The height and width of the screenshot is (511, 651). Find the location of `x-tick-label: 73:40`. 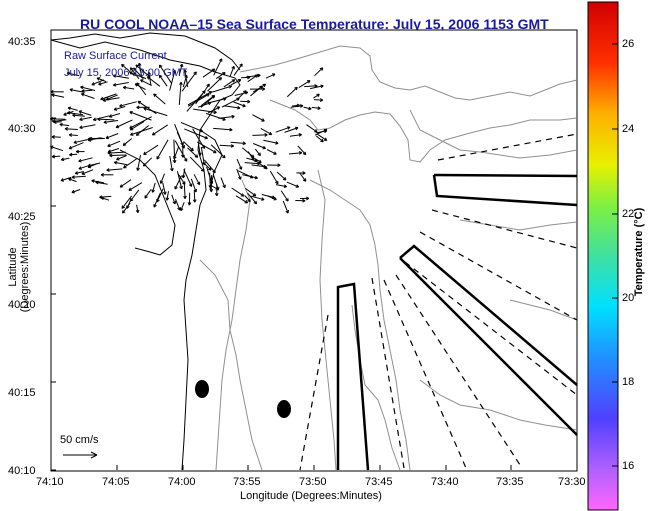

x-tick-label: 73:40 is located at coordinates (445, 482).